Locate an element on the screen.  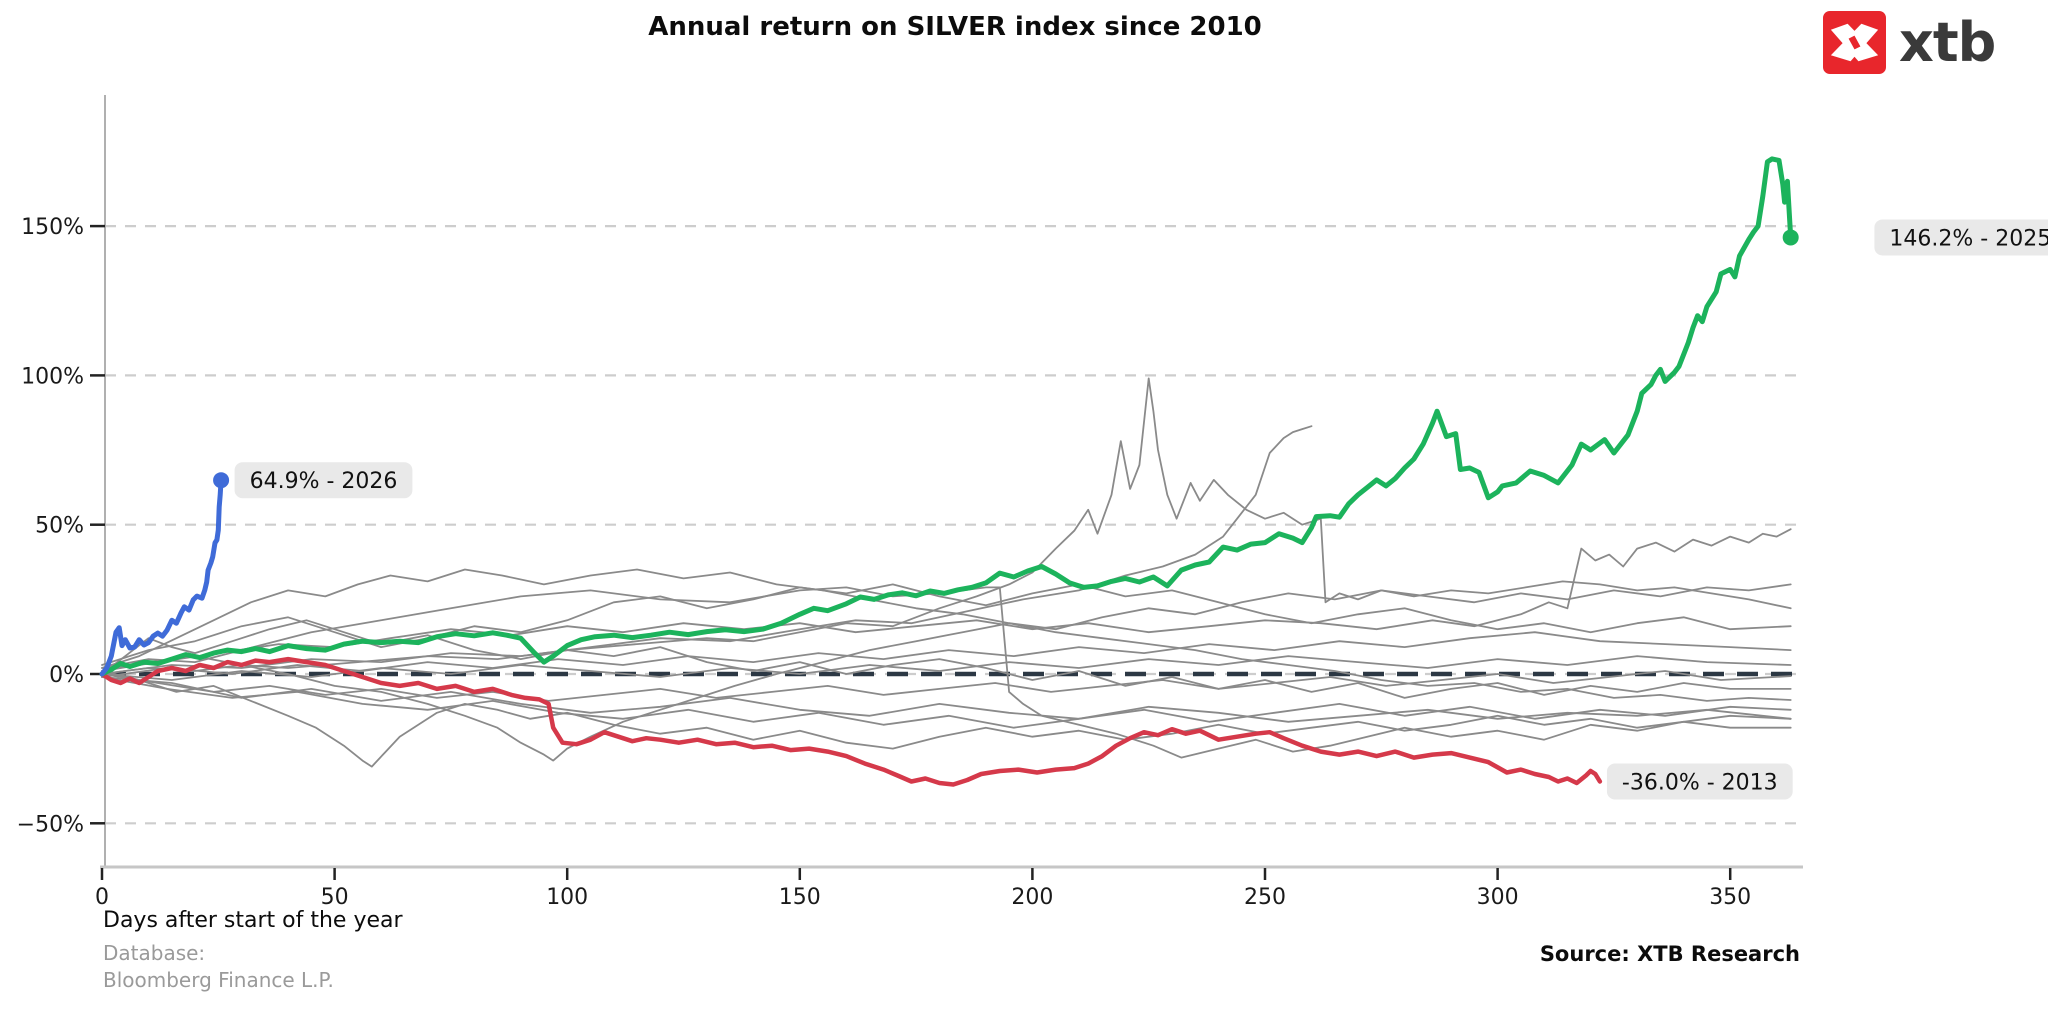
series-year-gray-4-line is located at coordinates (946, 635).